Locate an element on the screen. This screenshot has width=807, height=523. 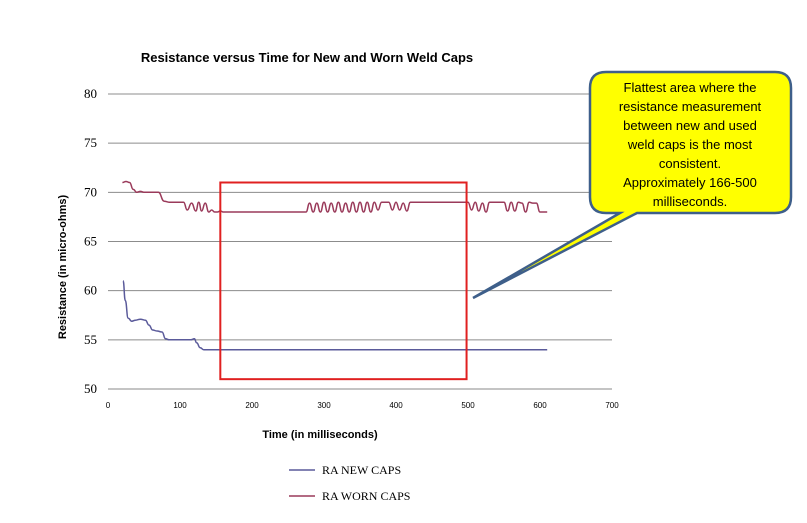
y-tick-label: 65 is located at coordinates (90, 241).